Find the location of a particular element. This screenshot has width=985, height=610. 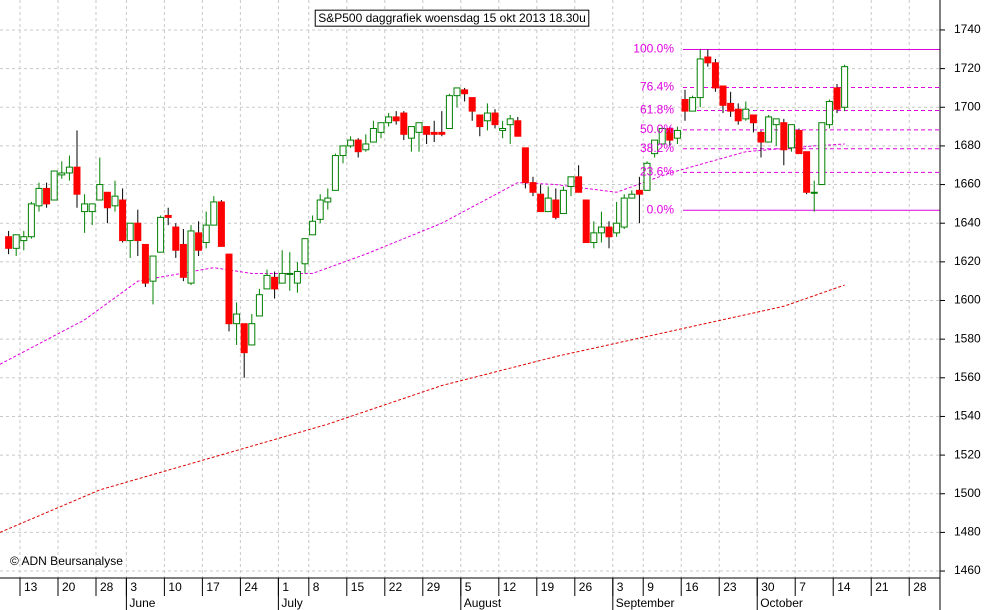

x-tick-label: 7 is located at coordinates (802, 587).